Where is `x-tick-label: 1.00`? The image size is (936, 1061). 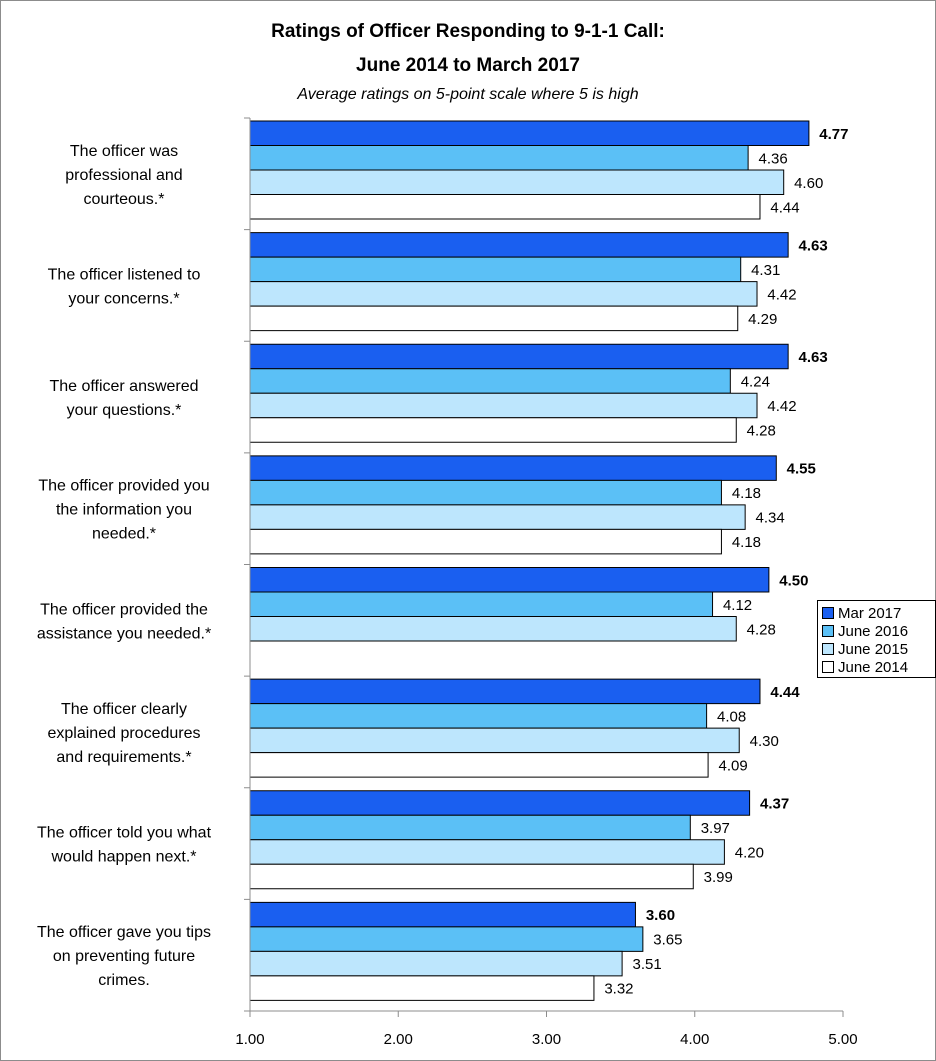 x-tick-label: 1.00 is located at coordinates (249, 1039).